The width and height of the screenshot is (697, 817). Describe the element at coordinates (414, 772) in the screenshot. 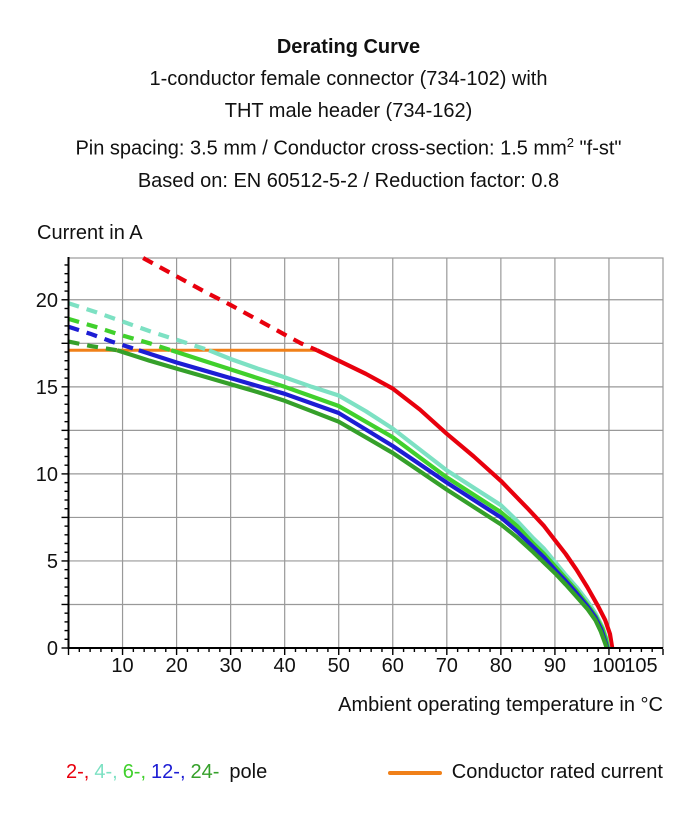

I see `rated-current-line-swatch` at that location.